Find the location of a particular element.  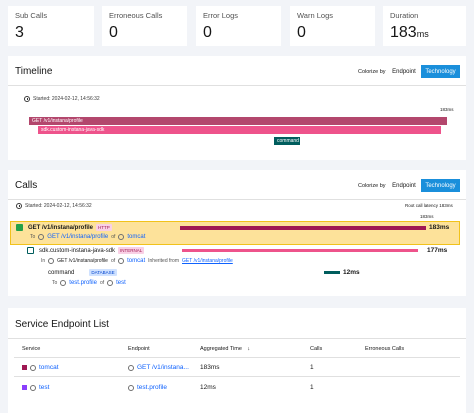

service-cell: tomcat is located at coordinates (40, 367).